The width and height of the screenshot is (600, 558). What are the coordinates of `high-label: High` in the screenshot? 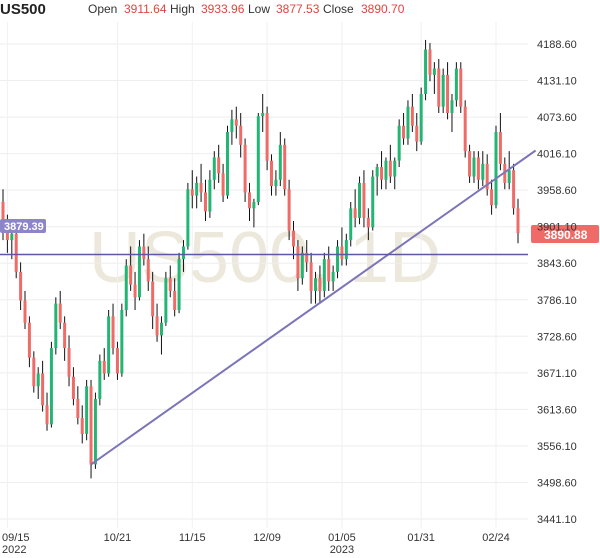 It's located at (182, 9).